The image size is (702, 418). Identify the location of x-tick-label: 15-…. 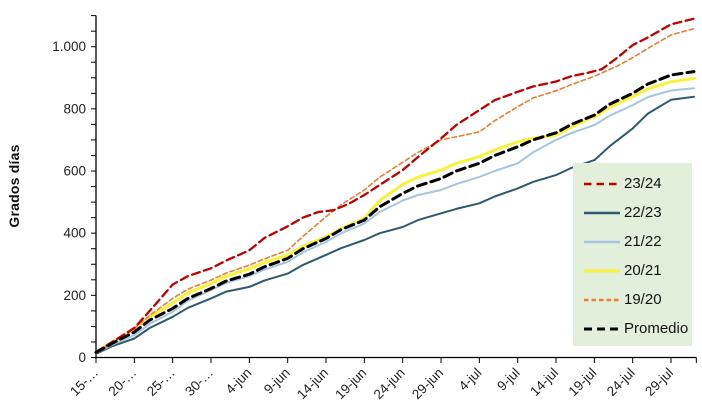
(84, 382).